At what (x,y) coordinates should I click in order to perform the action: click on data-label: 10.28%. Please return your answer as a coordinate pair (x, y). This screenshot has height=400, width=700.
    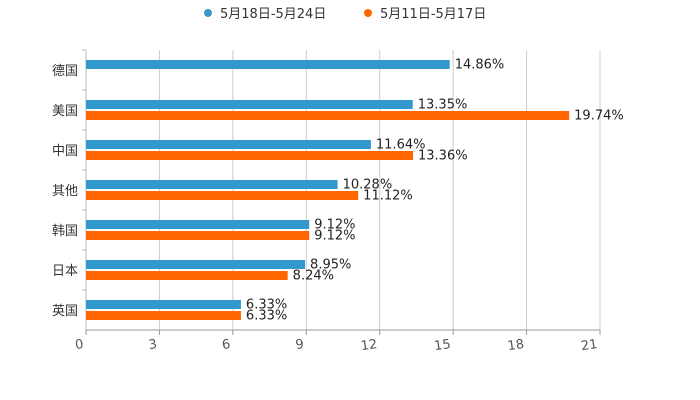
    Looking at the image, I should click on (368, 185).